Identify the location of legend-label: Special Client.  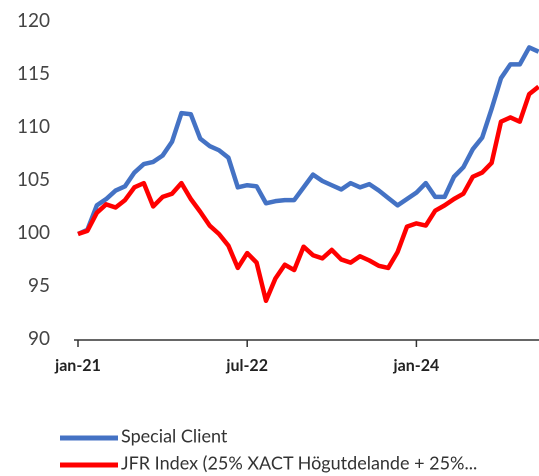
(174, 436).